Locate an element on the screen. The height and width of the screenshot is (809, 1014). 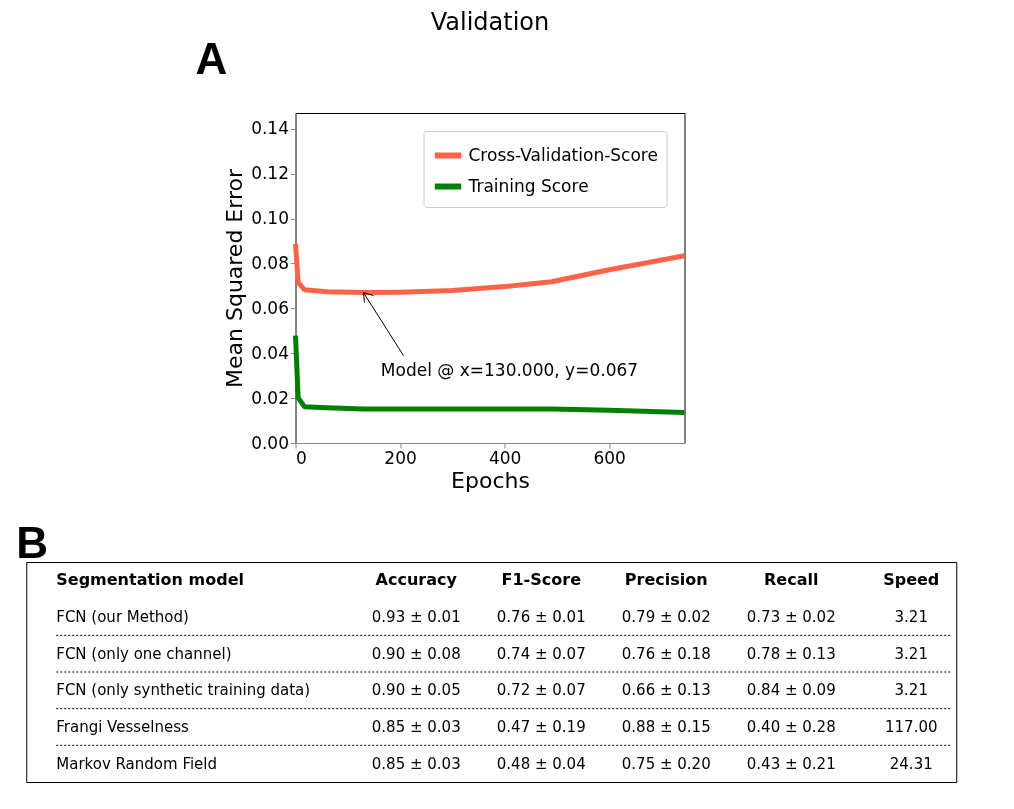
text: Frangi Vesselness is located at coordinates (122, 727).